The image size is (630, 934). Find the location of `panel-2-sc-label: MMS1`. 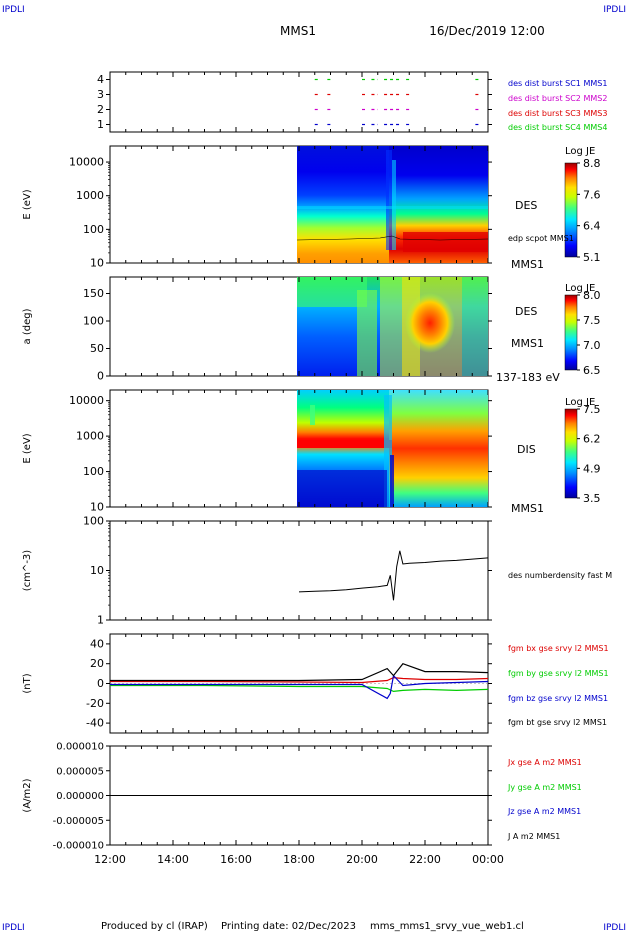

panel-2-sc-label: MMS1 is located at coordinates (527, 264).